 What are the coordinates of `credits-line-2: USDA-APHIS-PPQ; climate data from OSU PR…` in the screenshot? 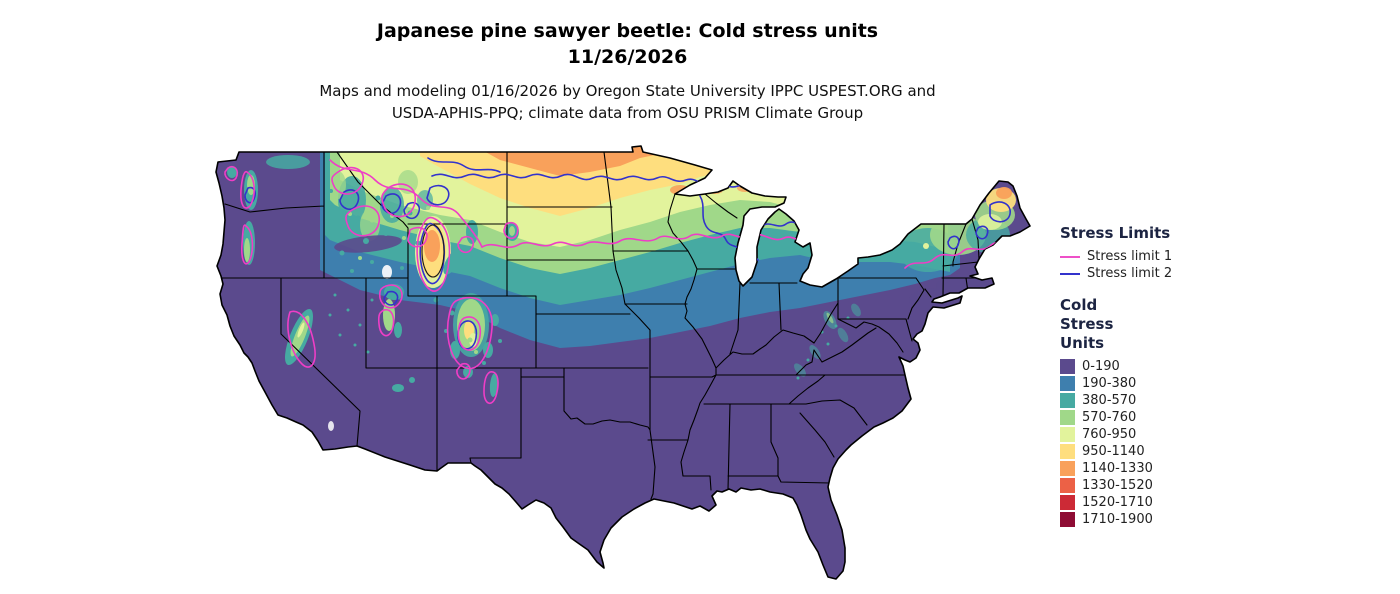 It's located at (627, 113).